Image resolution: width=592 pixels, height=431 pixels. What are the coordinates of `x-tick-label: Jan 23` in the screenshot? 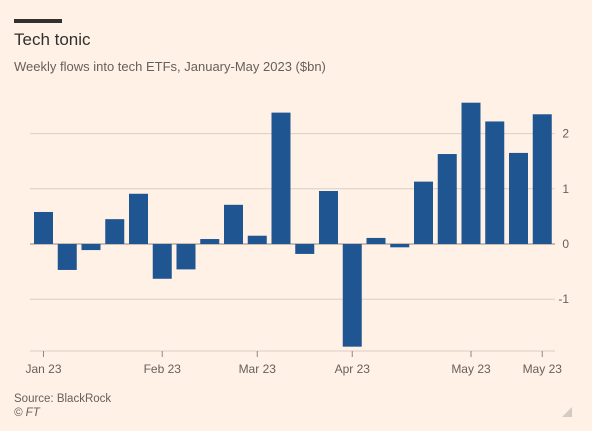 It's located at (43, 369).